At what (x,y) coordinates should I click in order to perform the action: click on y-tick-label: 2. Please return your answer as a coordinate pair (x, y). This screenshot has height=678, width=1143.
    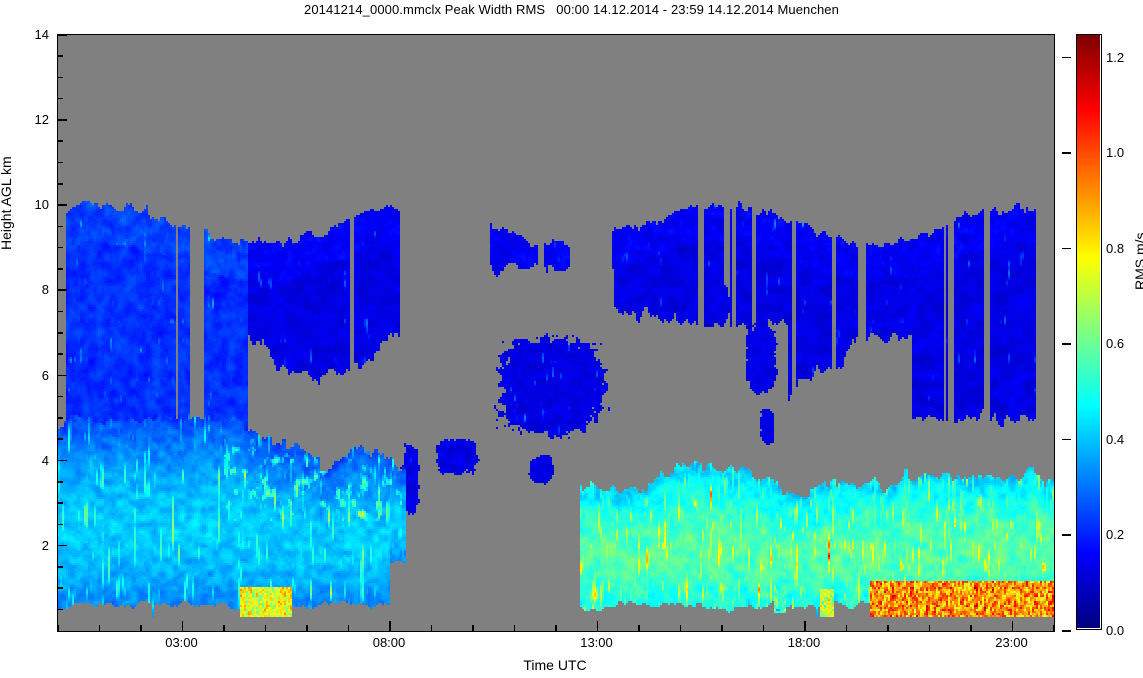
    Looking at the image, I should click on (45, 545).